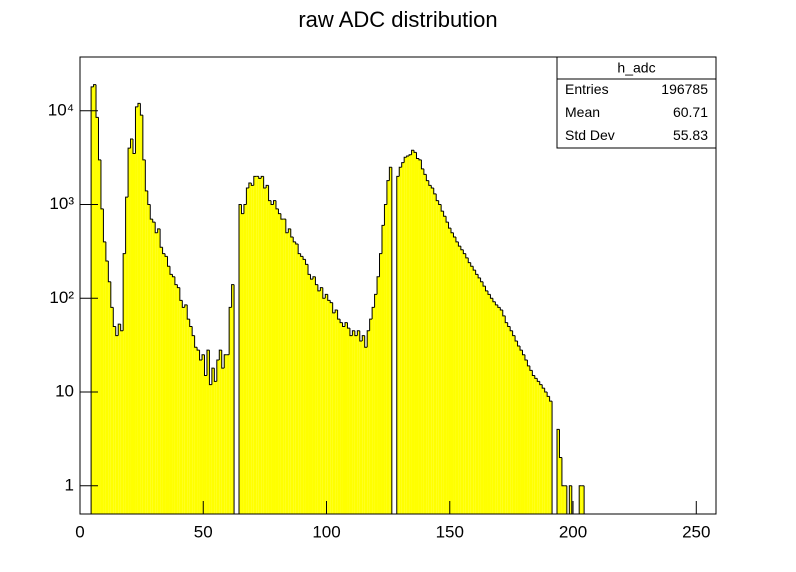  Describe the element at coordinates (636, 102) in the screenshot. I see `stats-frame` at that location.